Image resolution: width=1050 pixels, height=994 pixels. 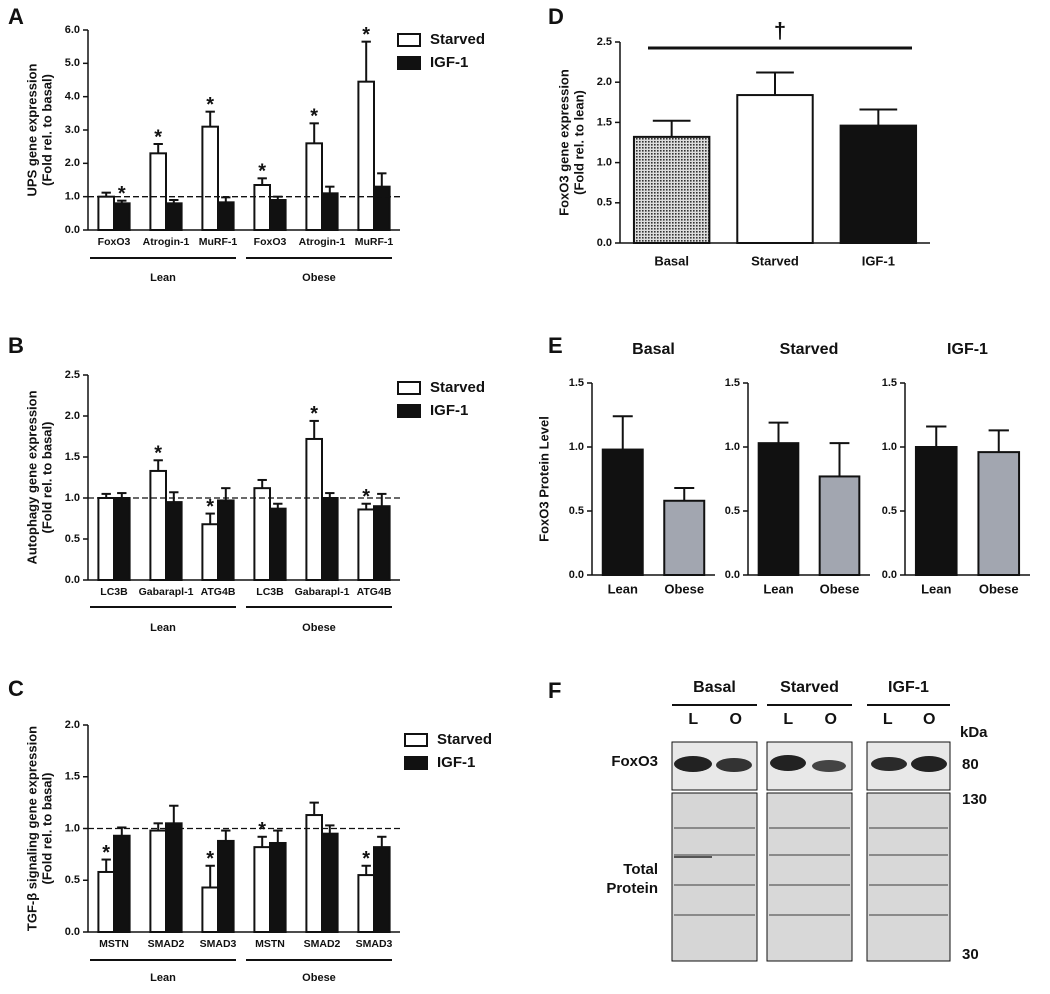 What do you see at coordinates (778, 588) in the screenshot?
I see `x-tick-label: Lean` at bounding box center [778, 588].